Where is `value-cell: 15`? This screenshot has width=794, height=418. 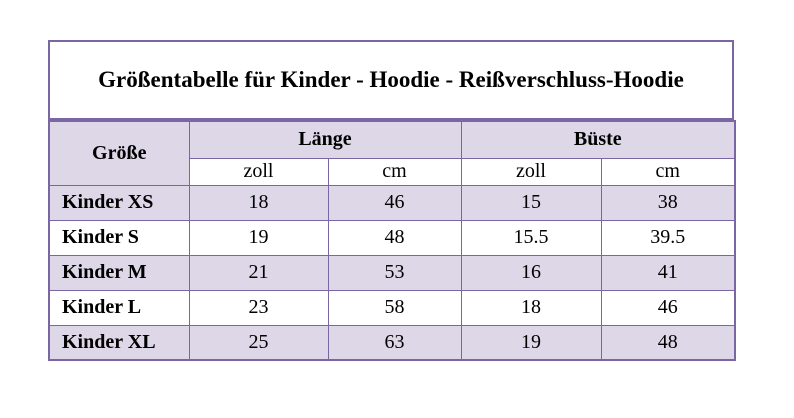
value-cell: 15 is located at coordinates (531, 202).